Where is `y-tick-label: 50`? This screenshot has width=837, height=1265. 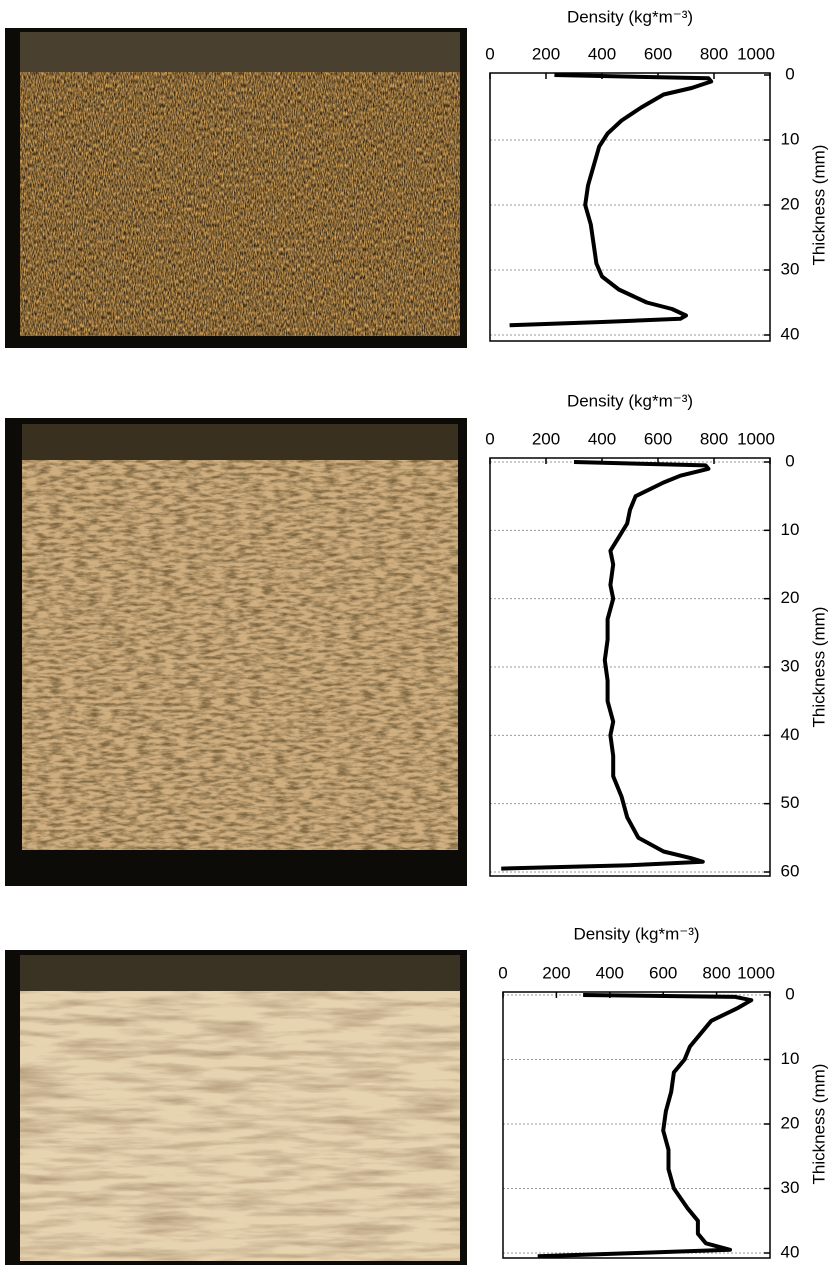 y-tick-label: 50 is located at coordinates (790, 802).